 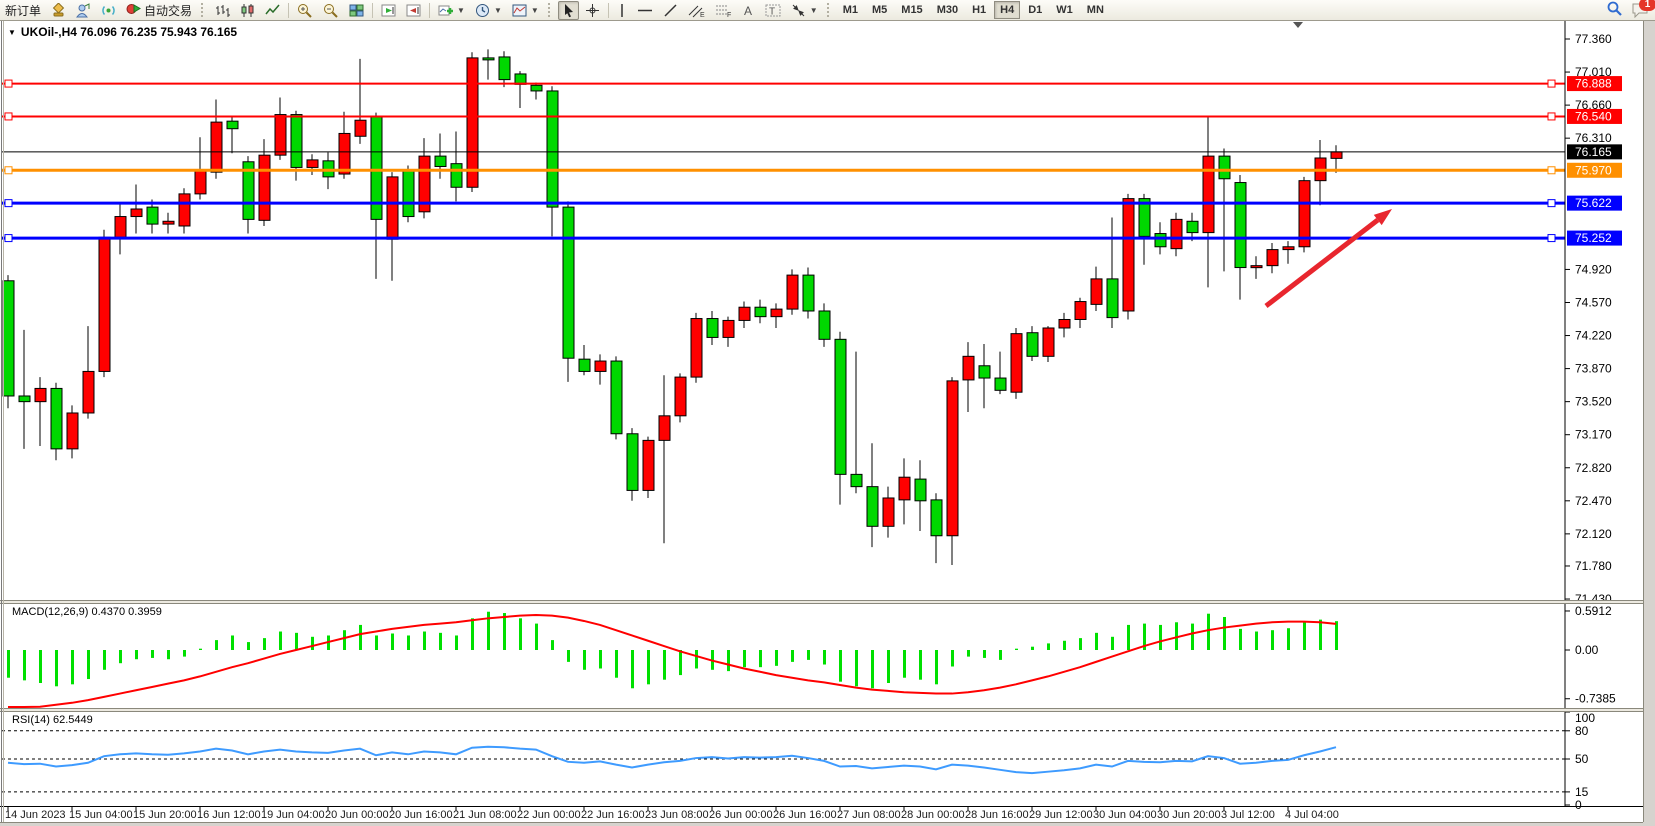 What do you see at coordinates (1095, 10) in the screenshot?
I see `timeframe-mn-button: MN` at bounding box center [1095, 10].